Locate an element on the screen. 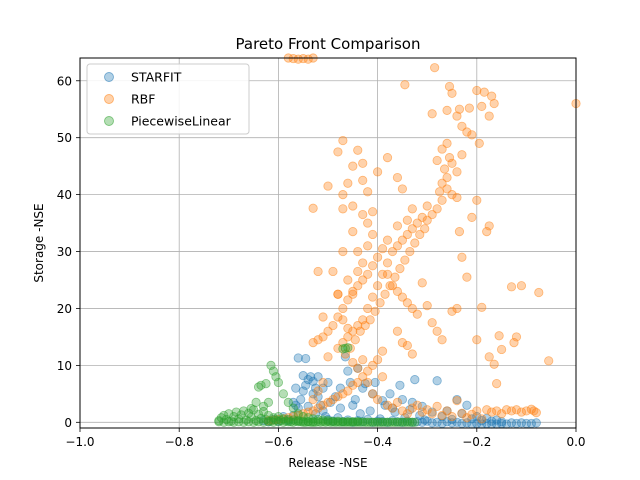 The height and width of the screenshot is (480, 640). y-tick-label-2: 20 is located at coordinates (64, 309).